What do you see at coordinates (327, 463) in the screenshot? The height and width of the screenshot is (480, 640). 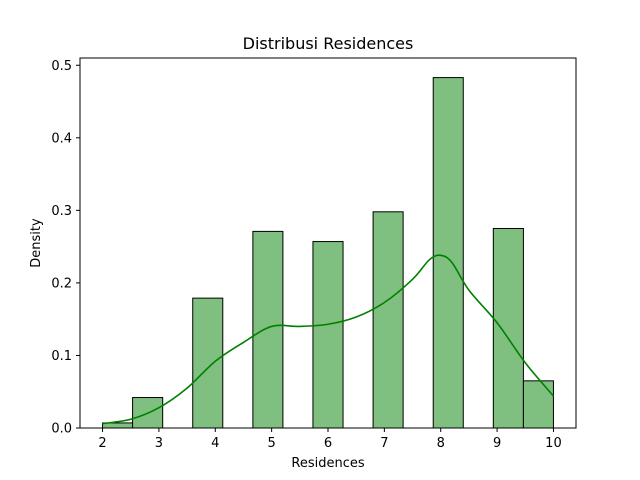 I see `x-axis-label: Residences` at bounding box center [327, 463].